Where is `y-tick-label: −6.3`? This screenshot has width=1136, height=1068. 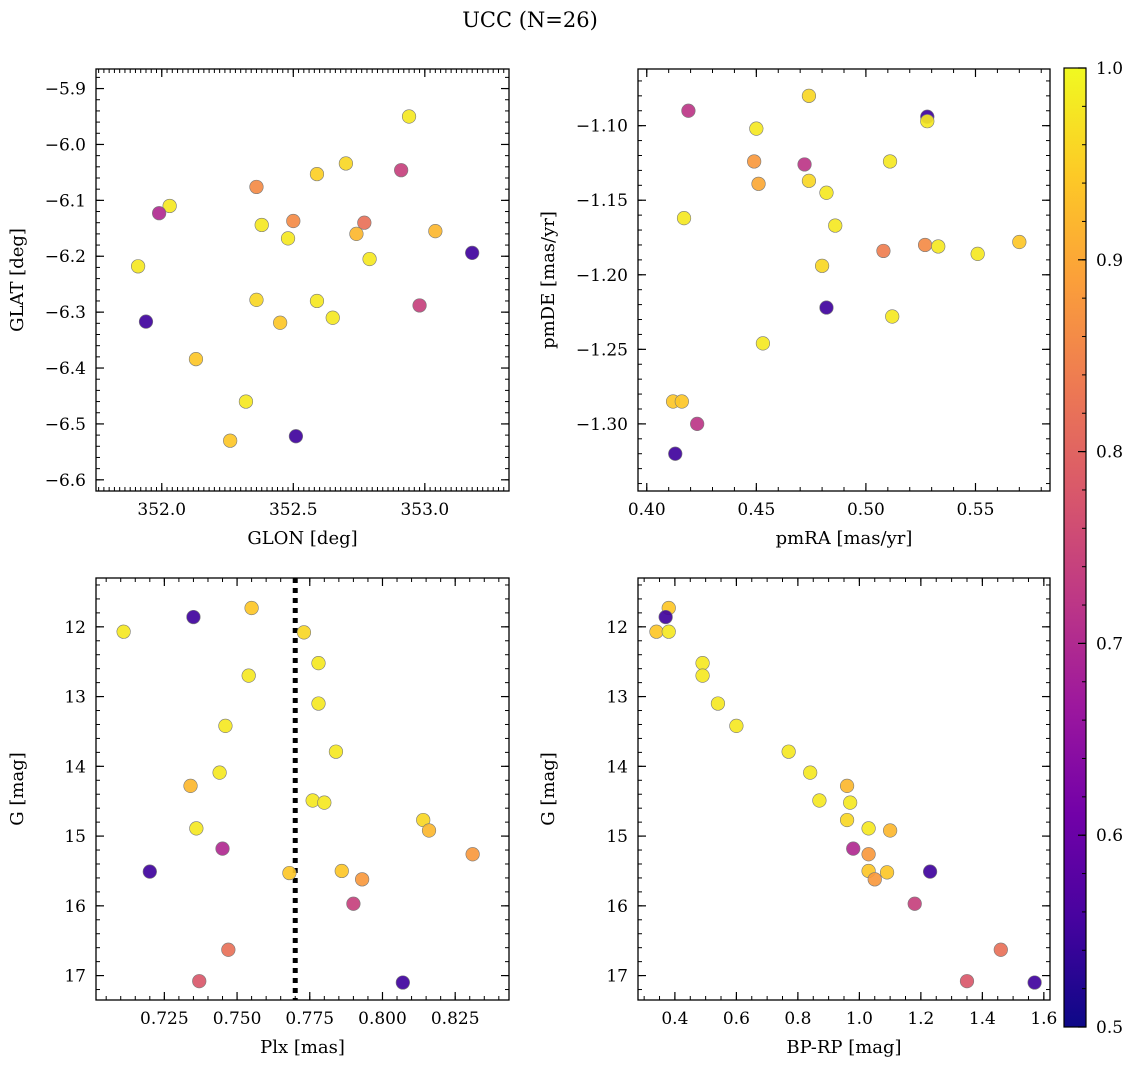
y-tick-label: −6.3 is located at coordinates (65, 313).